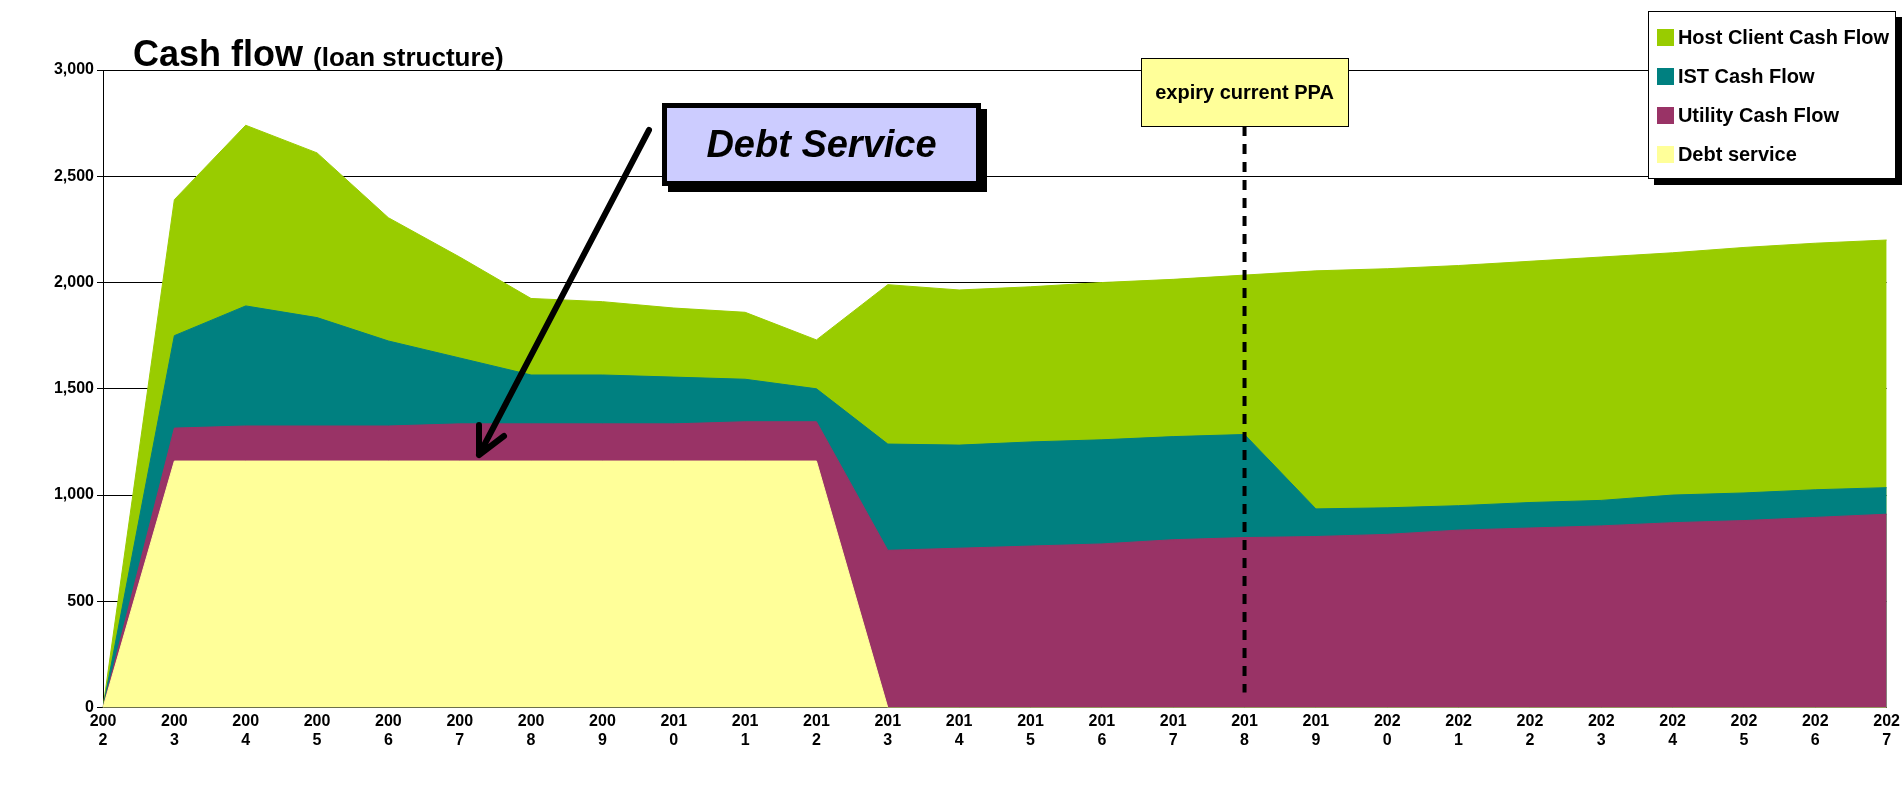  I want to click on x-tick-label: 2021, so click(1459, 729).